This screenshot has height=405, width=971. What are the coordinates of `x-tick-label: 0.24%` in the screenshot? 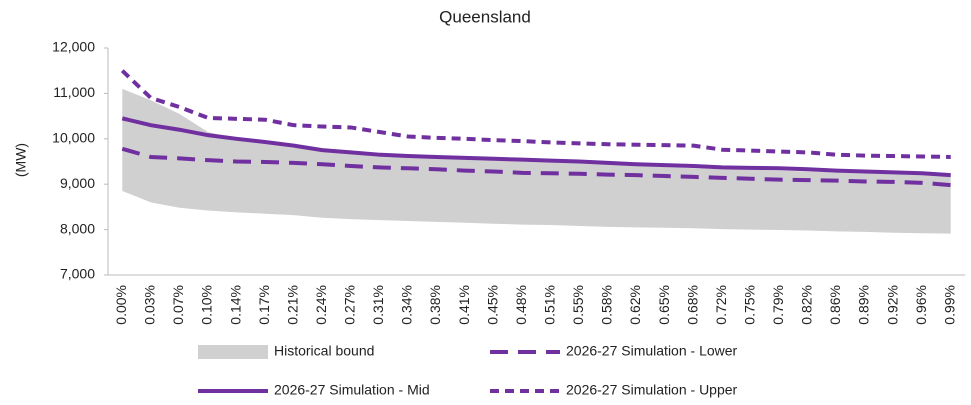 It's located at (321, 305).